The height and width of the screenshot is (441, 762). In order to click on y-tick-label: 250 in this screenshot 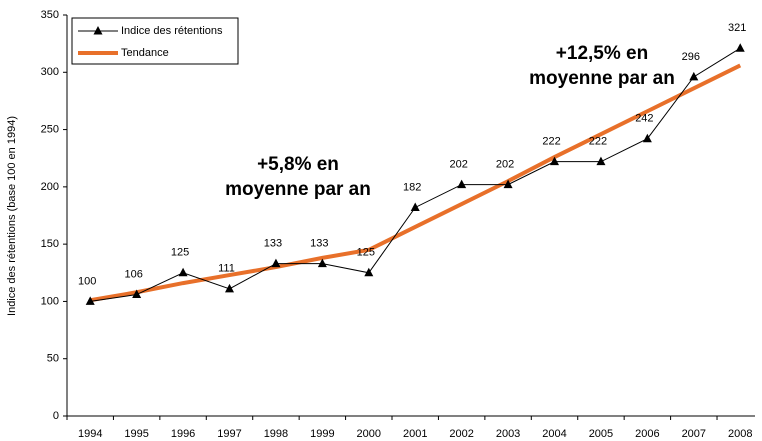, I will do `click(50, 129)`.